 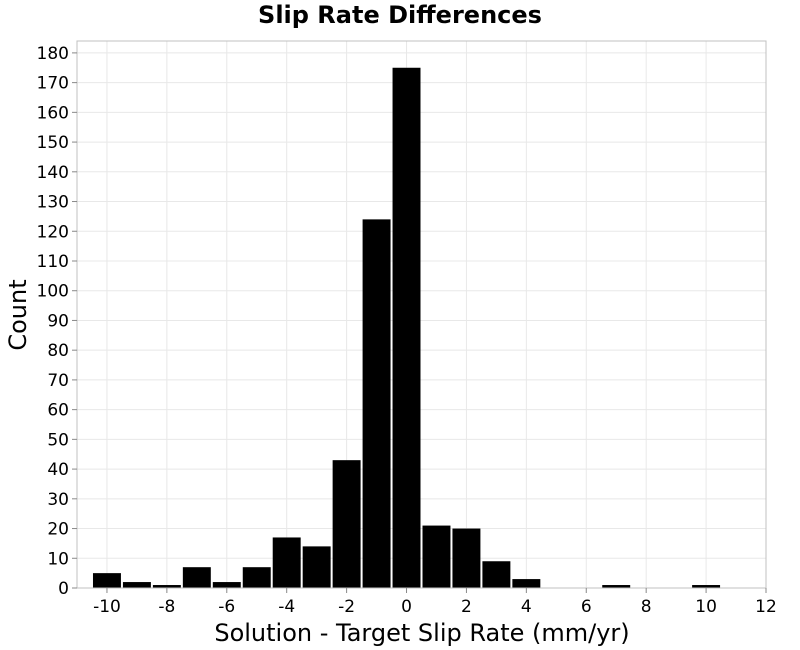 What do you see at coordinates (526, 607) in the screenshot?
I see `x-tick-label: 4` at bounding box center [526, 607].